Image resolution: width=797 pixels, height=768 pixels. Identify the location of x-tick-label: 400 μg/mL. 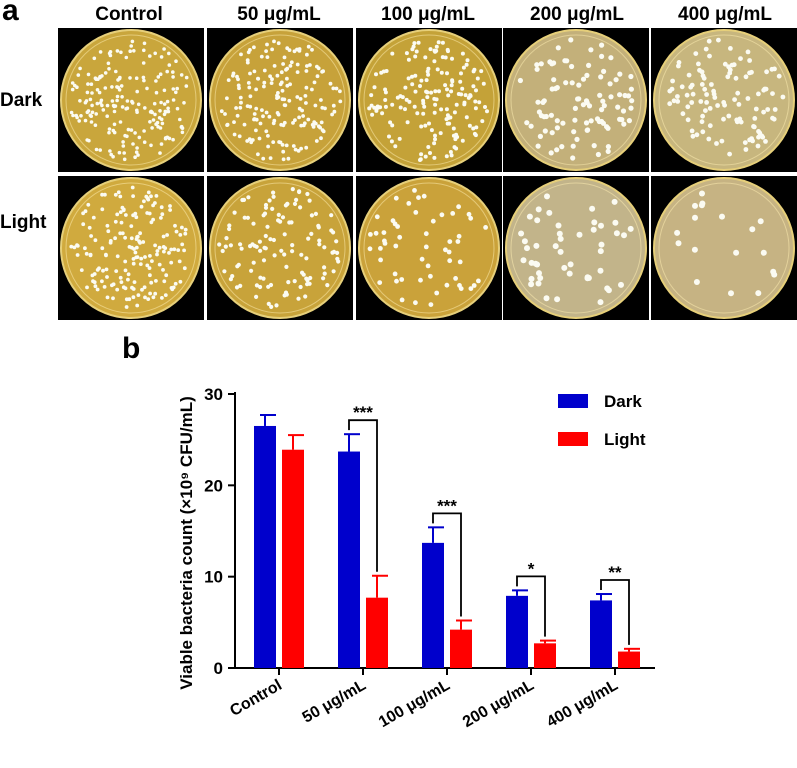
(582, 704).